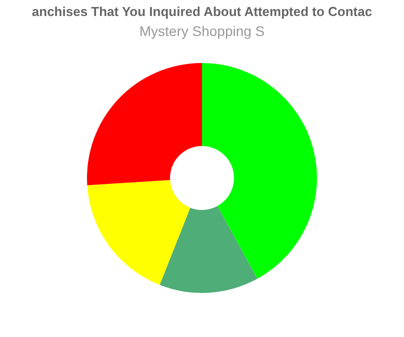 The image size is (404, 337). I want to click on chart-subtitle: Mystery Shopping S, so click(202, 31).